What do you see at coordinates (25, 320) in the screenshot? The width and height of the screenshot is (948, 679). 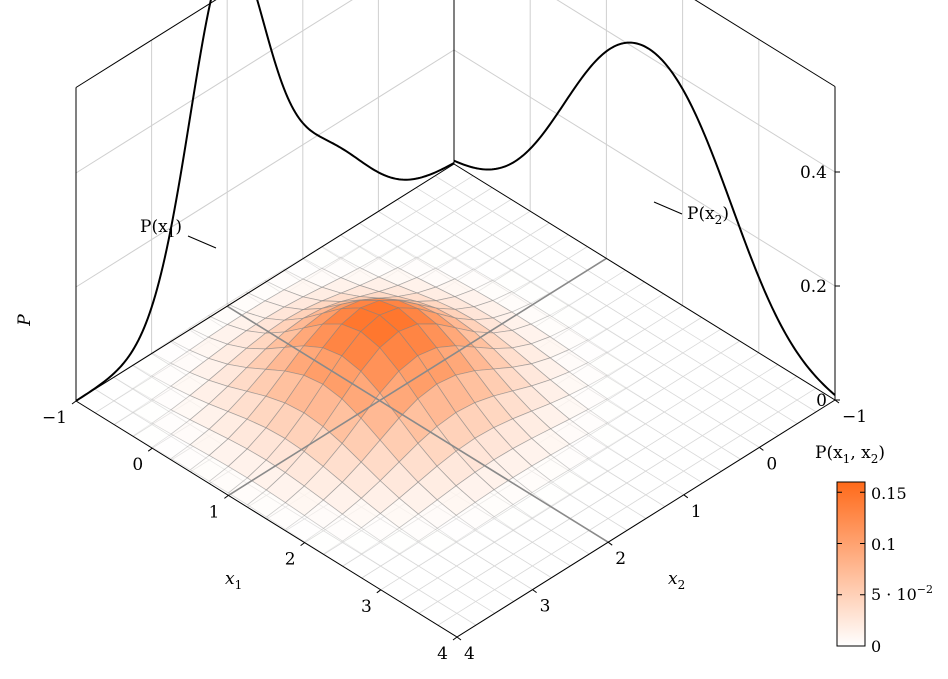 I see `z-axis-label: P` at bounding box center [25, 320].